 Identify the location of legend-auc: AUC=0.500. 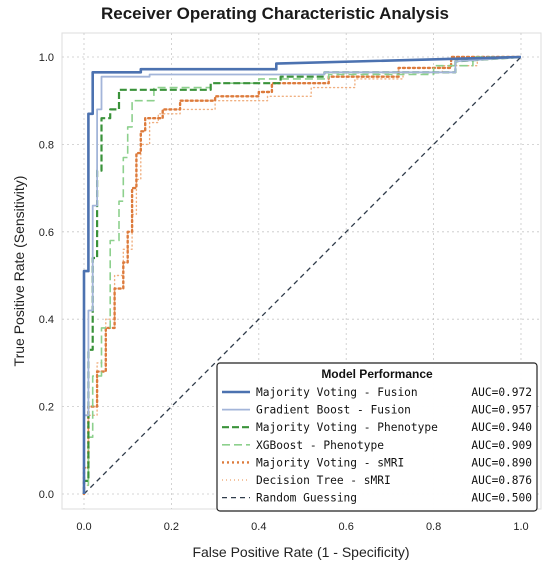
(501, 498).